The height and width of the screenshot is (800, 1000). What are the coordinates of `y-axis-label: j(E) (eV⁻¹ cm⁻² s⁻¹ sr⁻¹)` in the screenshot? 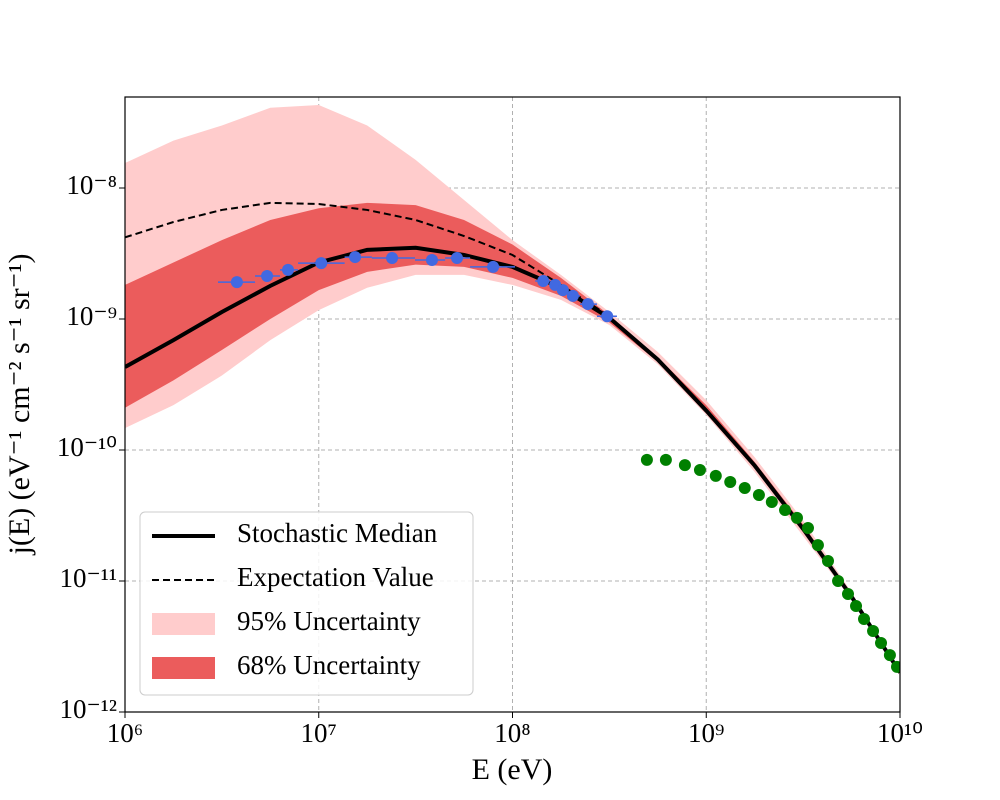 It's located at (19, 405).